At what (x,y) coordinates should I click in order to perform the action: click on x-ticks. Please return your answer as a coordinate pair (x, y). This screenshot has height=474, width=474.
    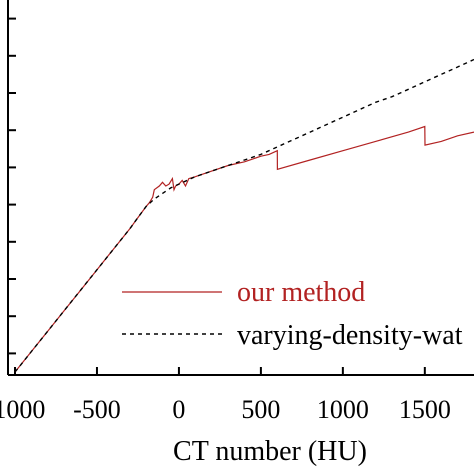
    Looking at the image, I should click on (220, 371).